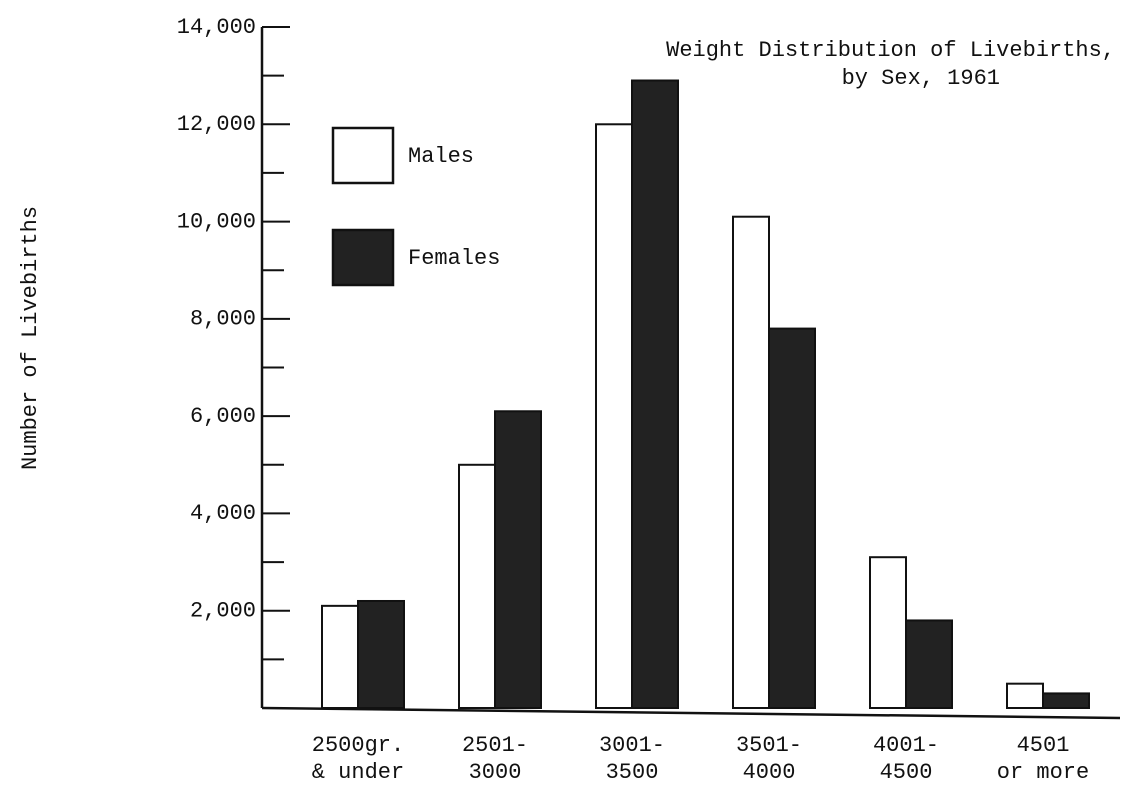  What do you see at coordinates (358, 745) in the screenshot?
I see `x-tick-label: 2500gr.` at bounding box center [358, 745].